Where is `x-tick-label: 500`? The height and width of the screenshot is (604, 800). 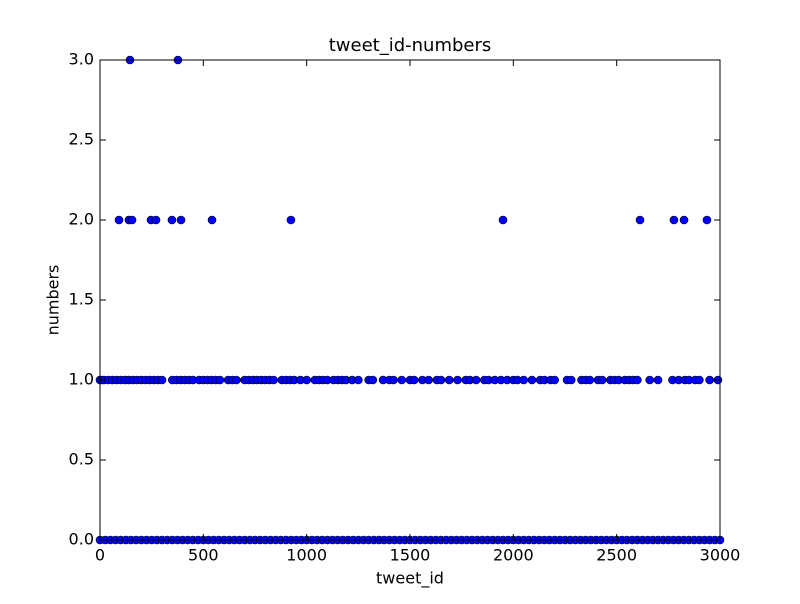
x-tick-label: 500 is located at coordinates (203, 555).